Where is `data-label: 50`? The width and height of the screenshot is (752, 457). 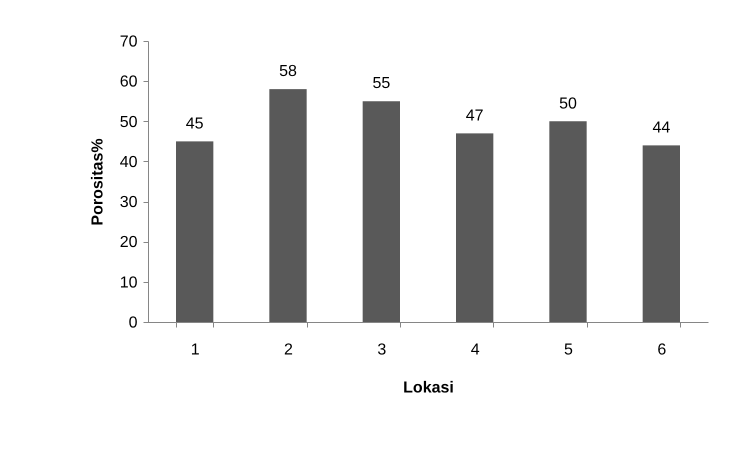 data-label: 50 is located at coordinates (568, 103).